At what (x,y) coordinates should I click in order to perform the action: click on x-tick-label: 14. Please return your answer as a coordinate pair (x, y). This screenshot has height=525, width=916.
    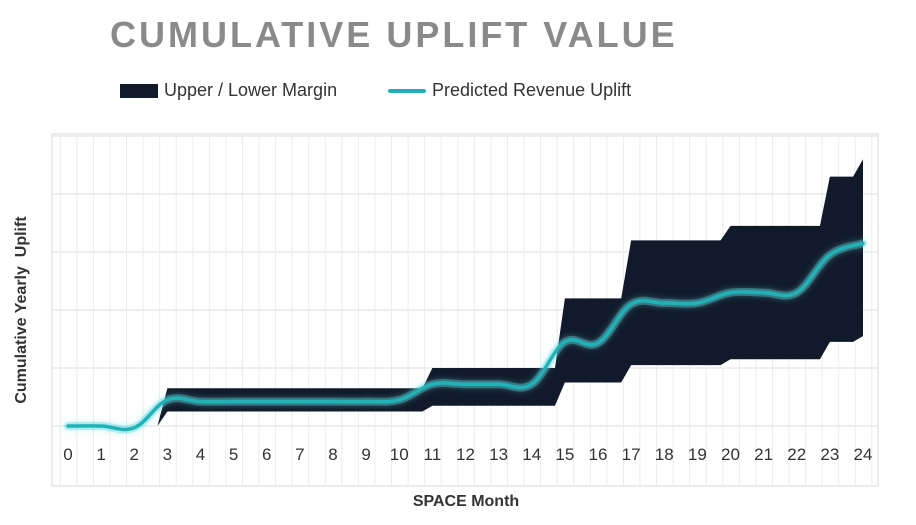
    Looking at the image, I should click on (531, 454).